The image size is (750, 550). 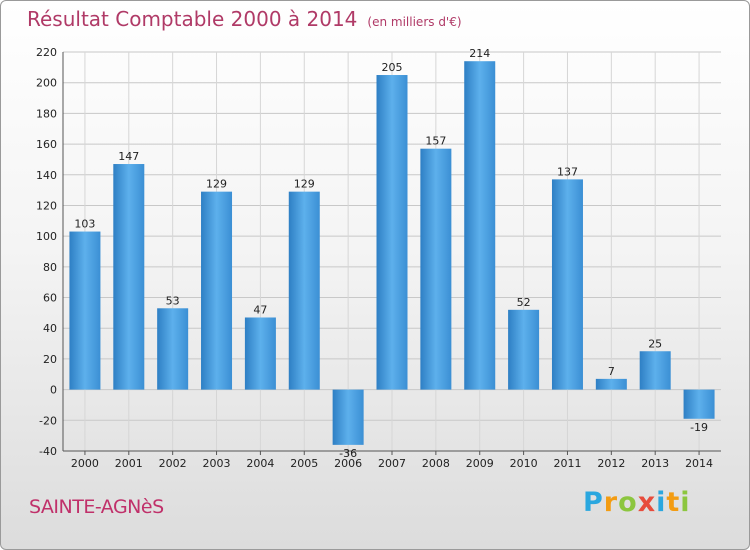 What do you see at coordinates (48, 420) in the screenshot?
I see `y-tick-label: -20` at bounding box center [48, 420].